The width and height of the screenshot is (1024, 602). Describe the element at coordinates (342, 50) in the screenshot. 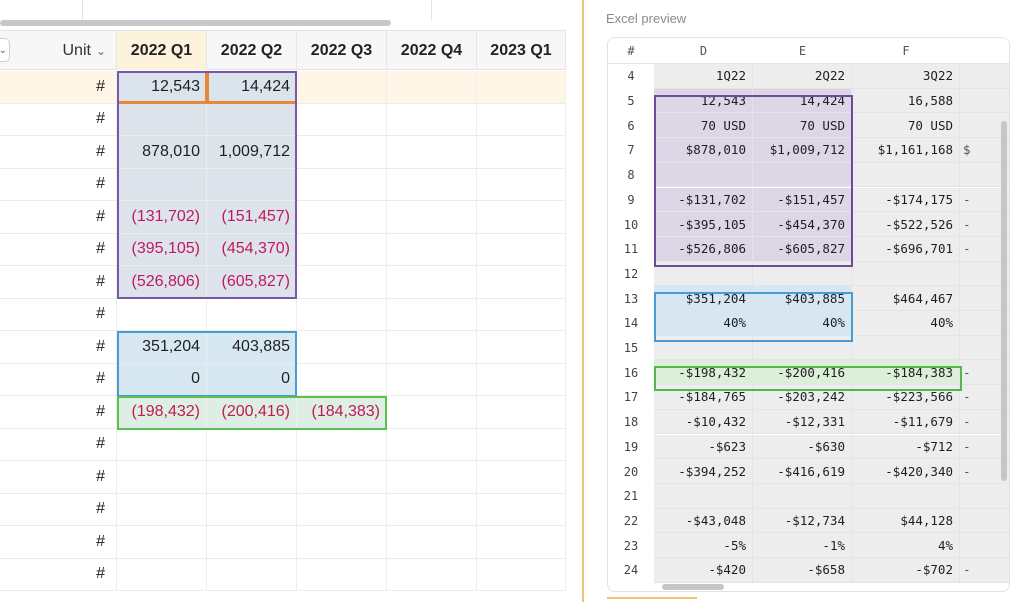

I see `col-header-2022-q3: 2022 Q3` at that location.